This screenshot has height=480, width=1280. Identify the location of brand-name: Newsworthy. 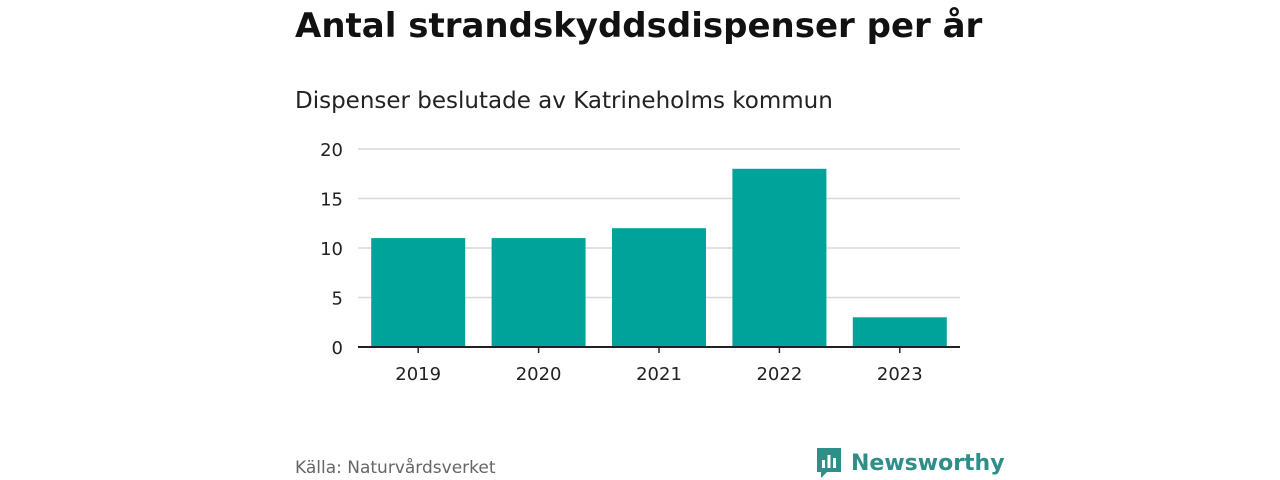
(928, 463).